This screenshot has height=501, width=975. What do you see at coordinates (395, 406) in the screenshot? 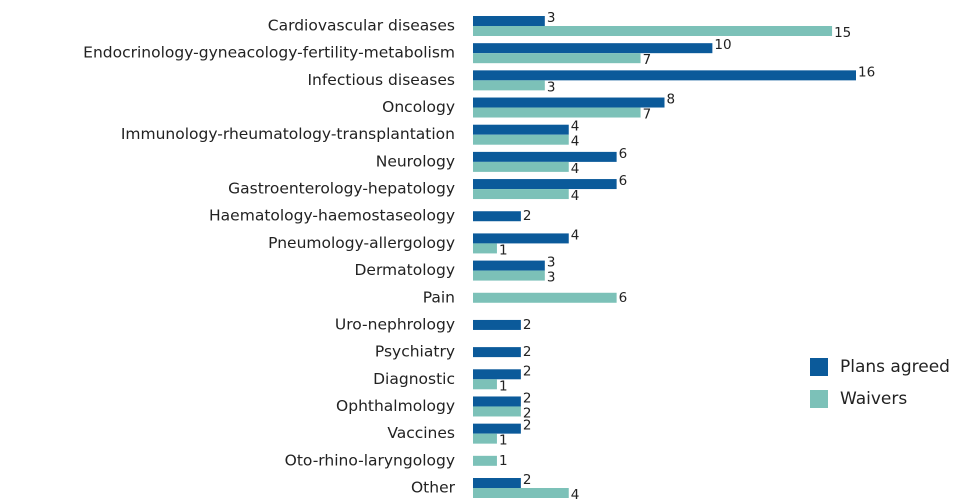
I see `category-label: Ophthalmology` at bounding box center [395, 406].